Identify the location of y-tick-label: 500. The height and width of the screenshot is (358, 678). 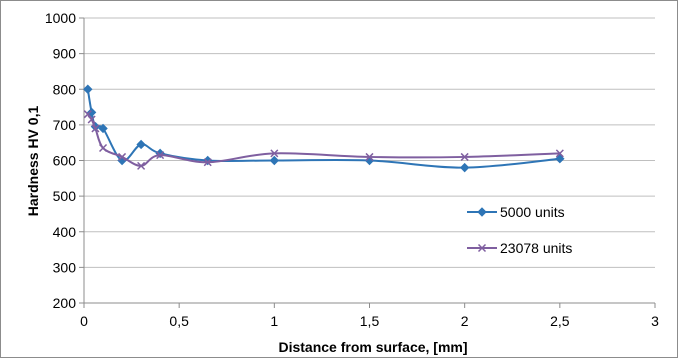
(65, 196).